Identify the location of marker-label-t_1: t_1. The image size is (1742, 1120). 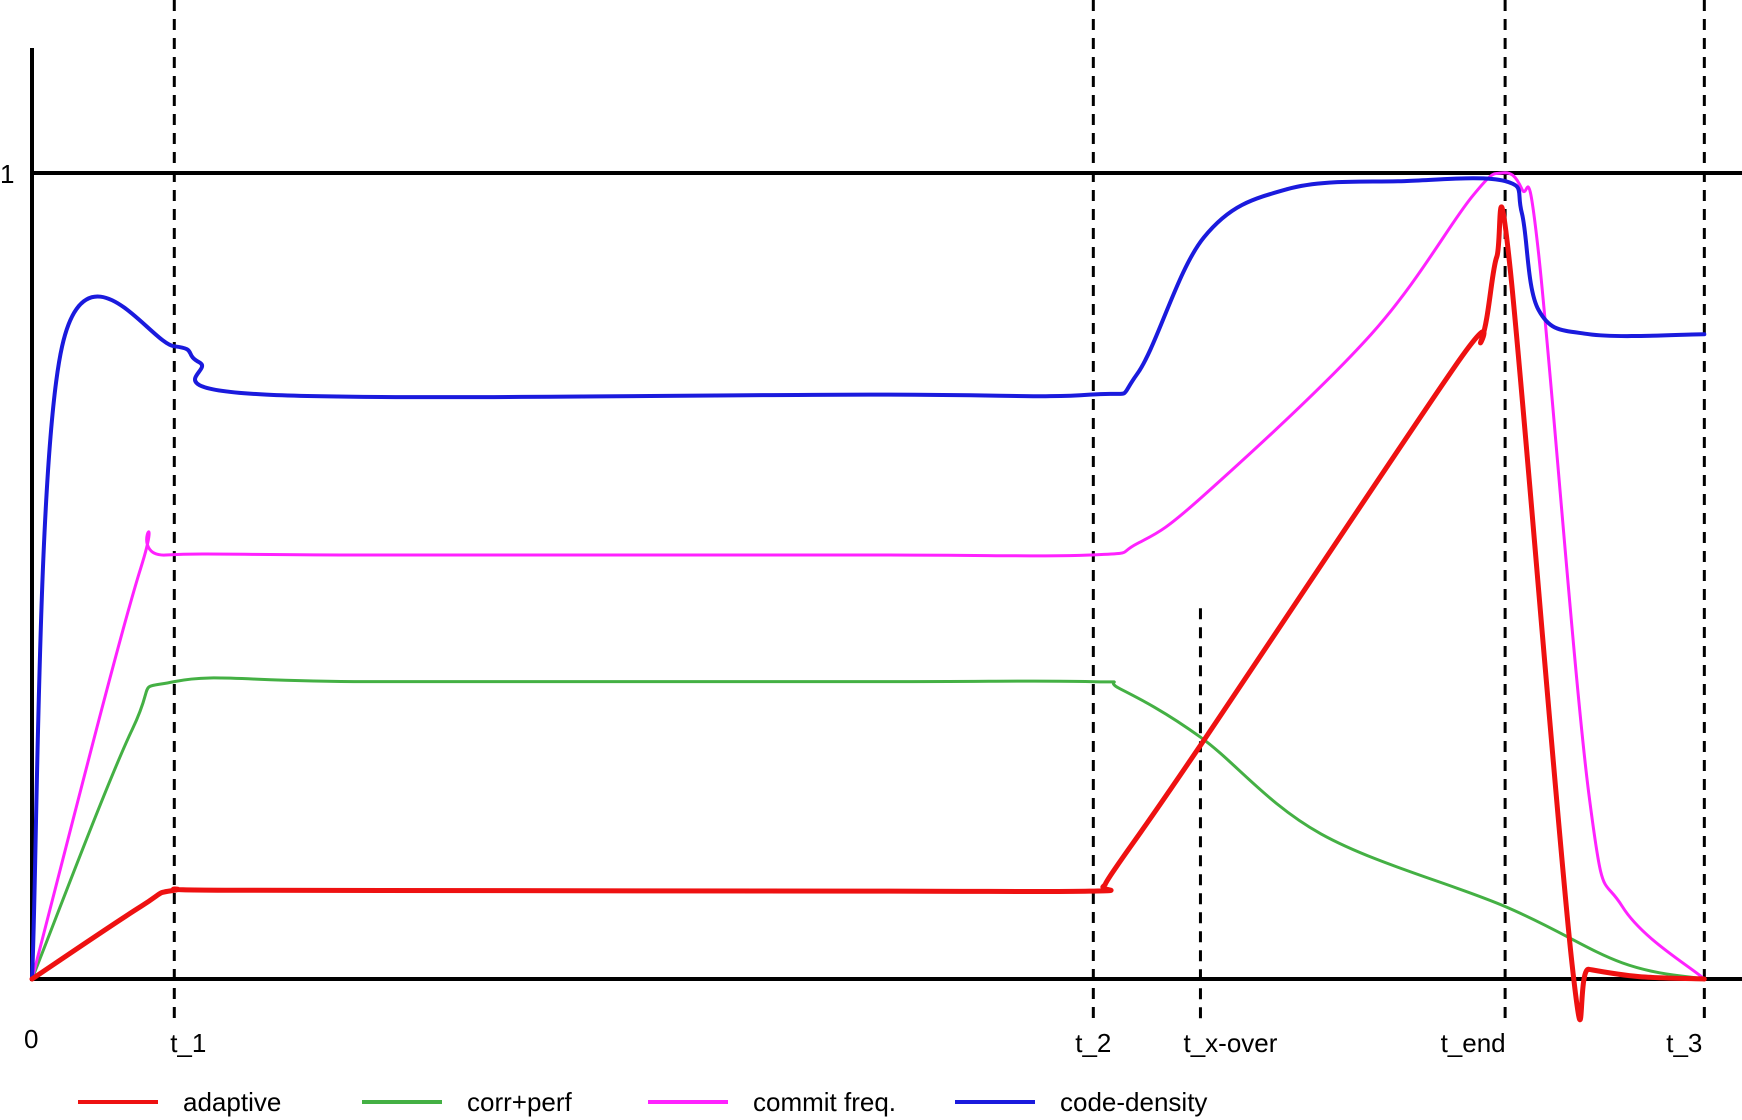
(188, 1043).